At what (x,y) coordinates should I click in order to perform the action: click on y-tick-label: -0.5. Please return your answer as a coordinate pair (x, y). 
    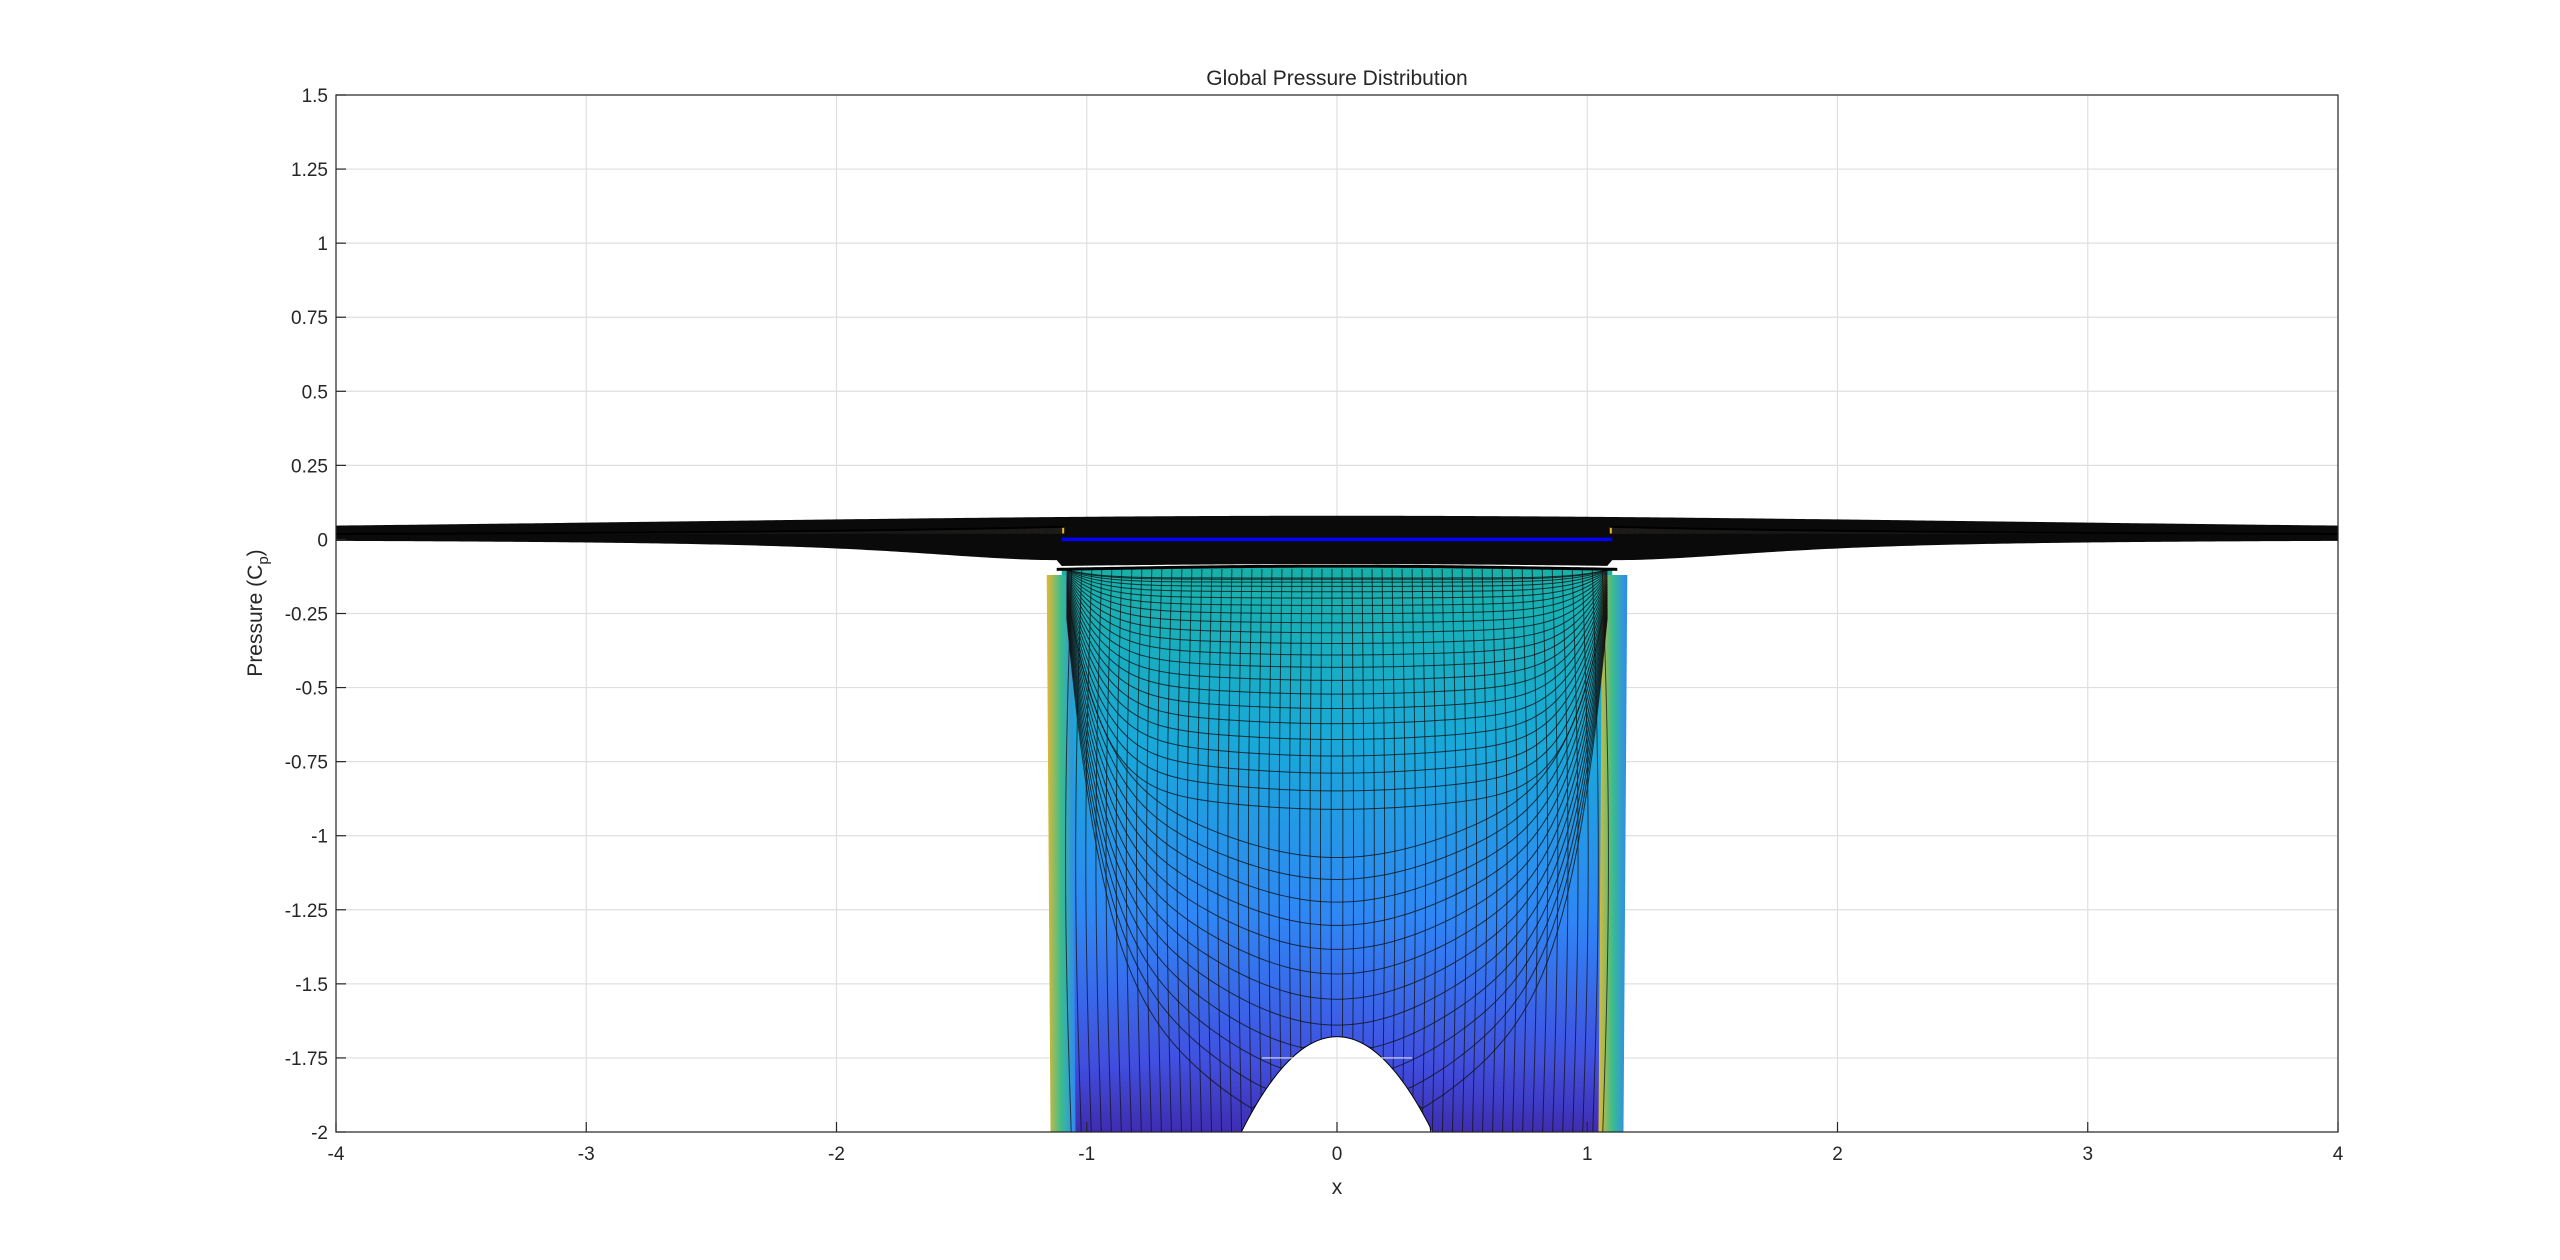
    Looking at the image, I should click on (311, 689).